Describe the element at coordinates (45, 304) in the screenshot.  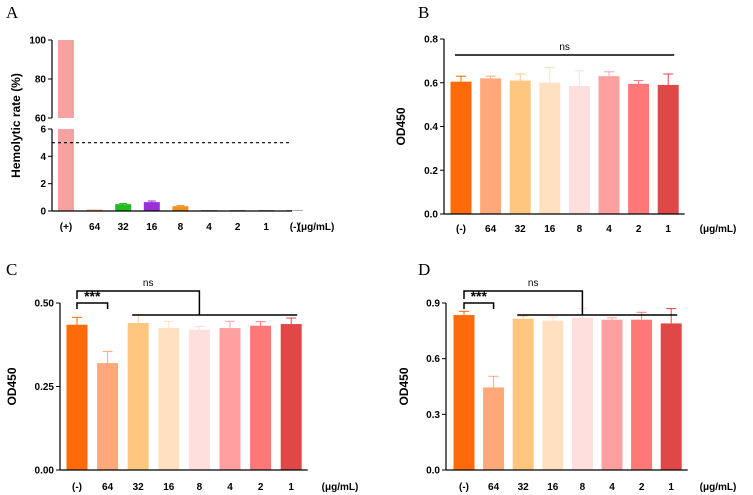
I see `y-tick-label: 0.50` at that location.